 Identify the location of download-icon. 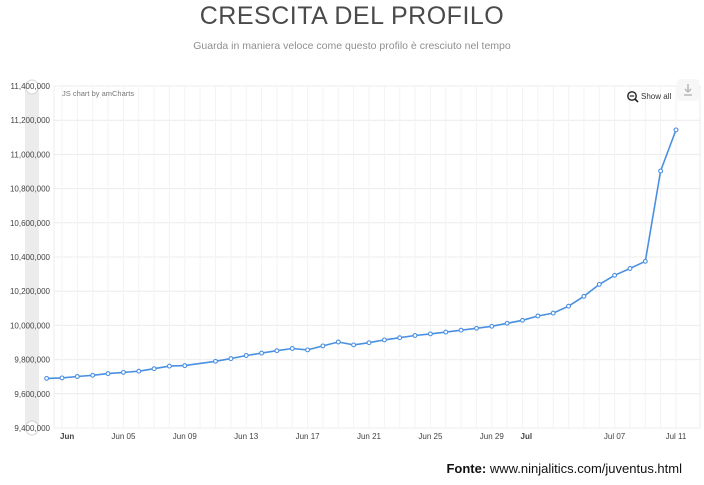
(688, 90).